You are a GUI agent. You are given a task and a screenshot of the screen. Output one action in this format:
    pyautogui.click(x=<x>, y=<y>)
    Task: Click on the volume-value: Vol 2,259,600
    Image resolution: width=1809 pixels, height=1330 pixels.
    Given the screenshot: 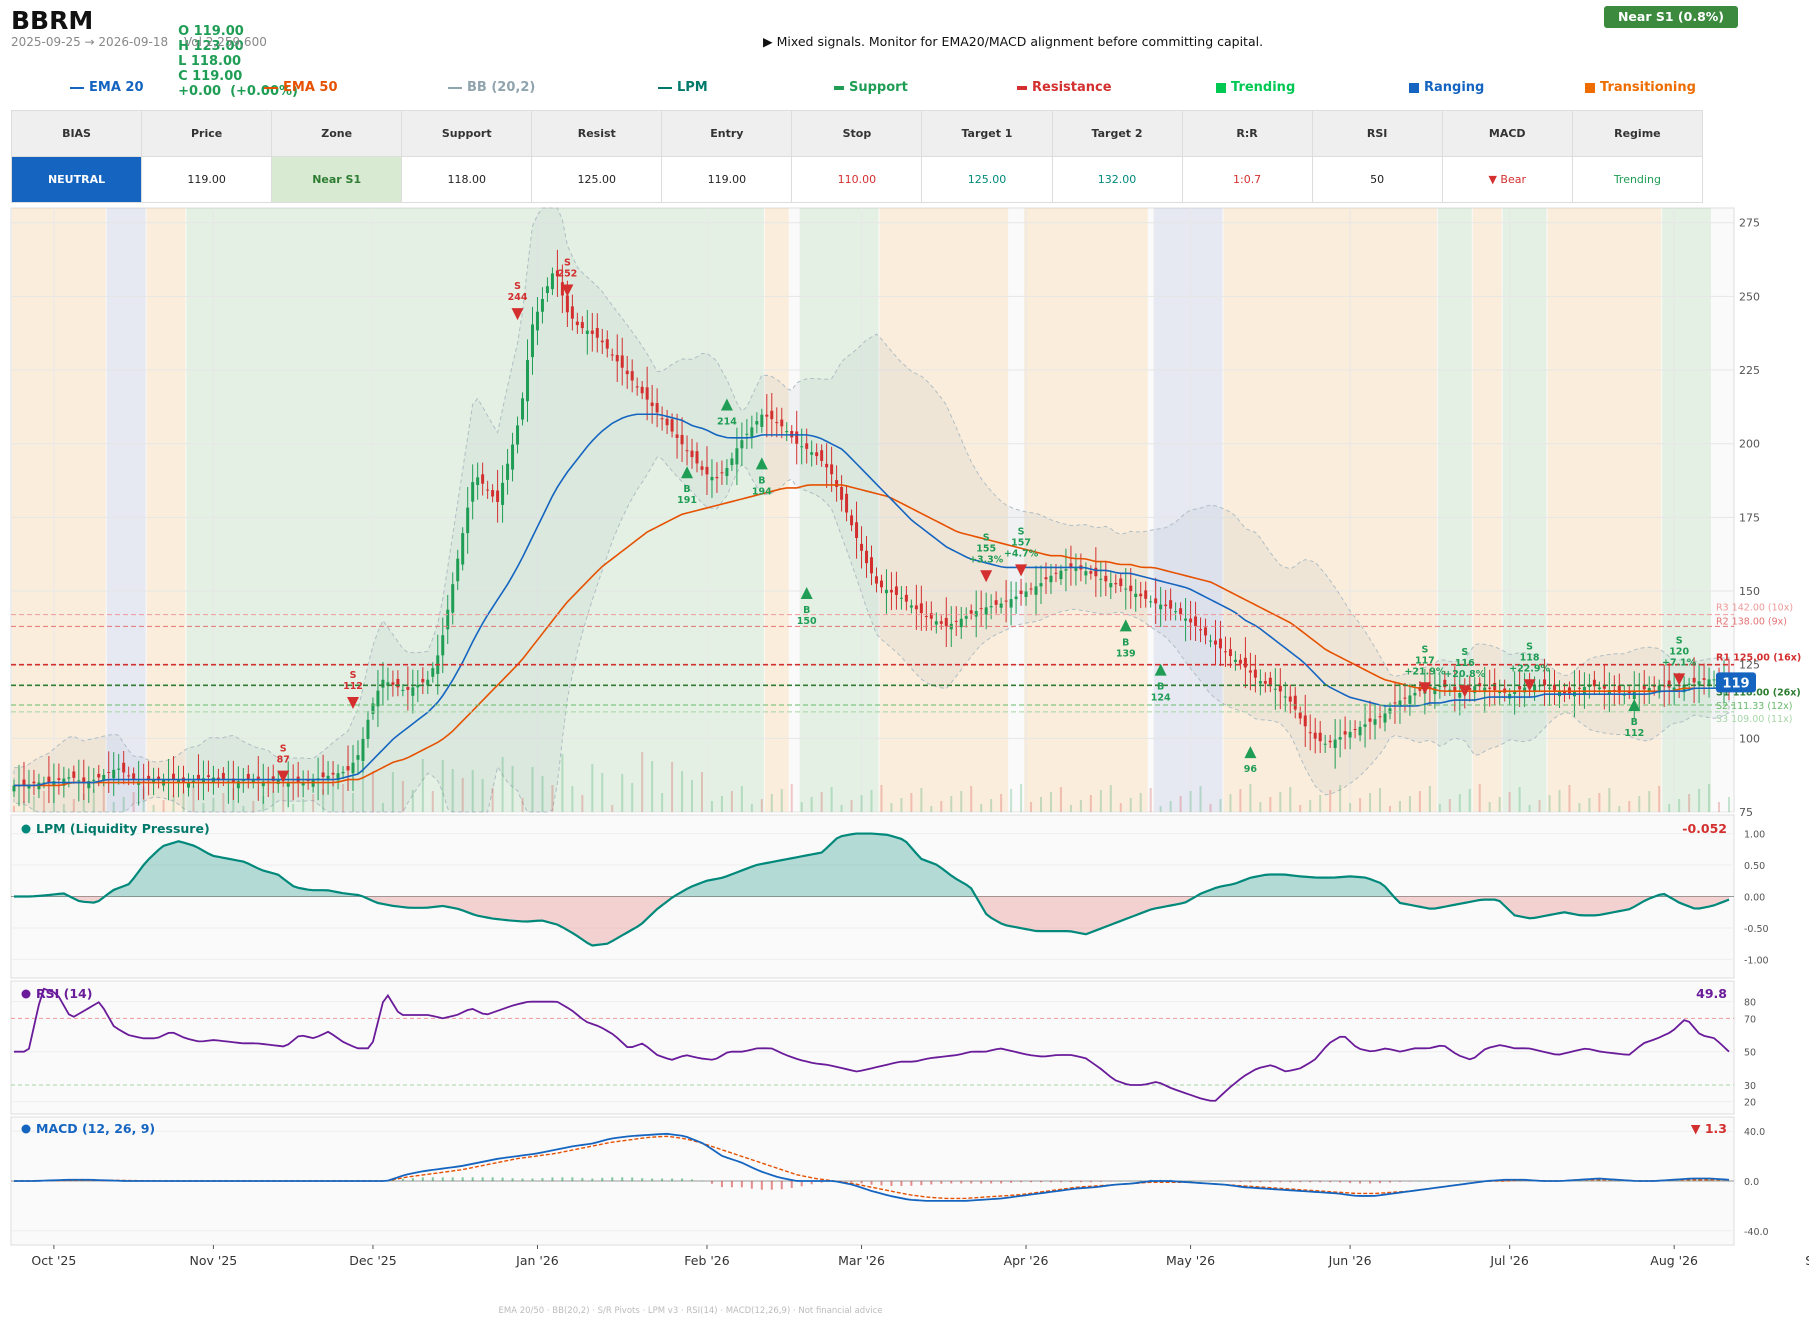 What is the action you would take?
    pyautogui.click(x=225, y=42)
    